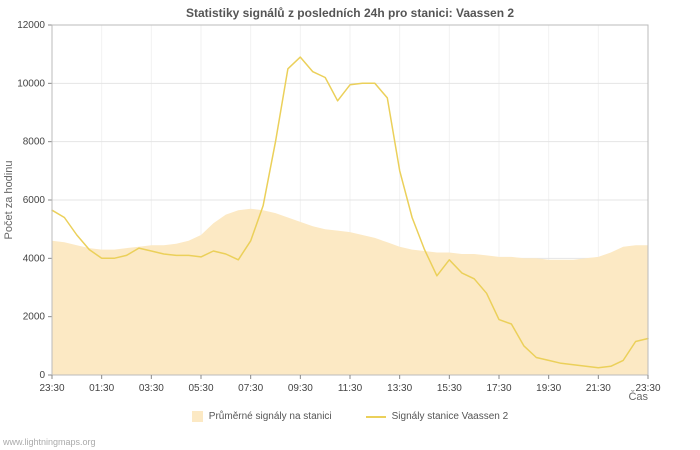  What do you see at coordinates (34, 200) in the screenshot?
I see `svg-text: 6000` at bounding box center [34, 200].